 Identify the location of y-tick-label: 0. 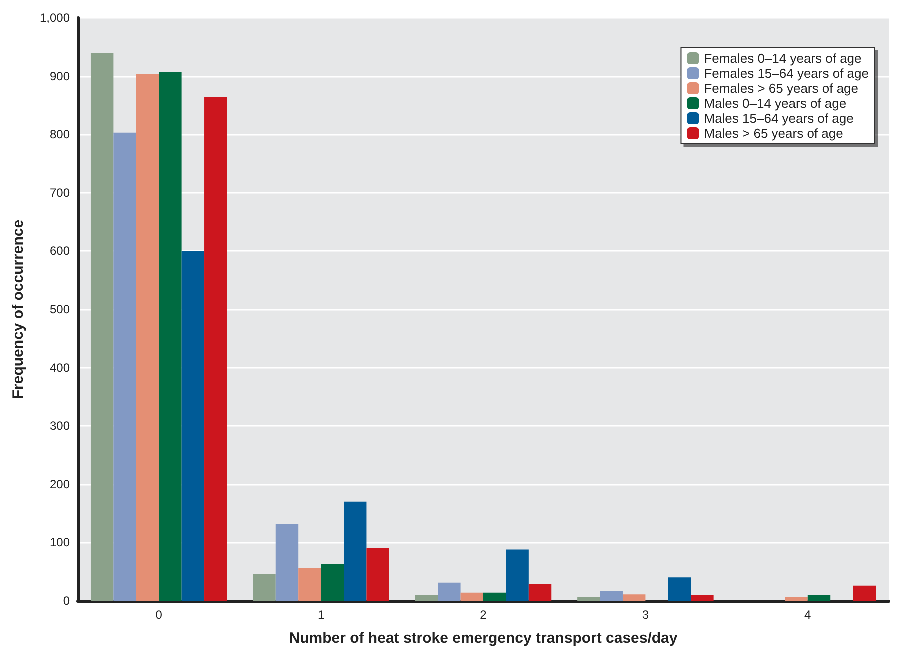
(66, 601).